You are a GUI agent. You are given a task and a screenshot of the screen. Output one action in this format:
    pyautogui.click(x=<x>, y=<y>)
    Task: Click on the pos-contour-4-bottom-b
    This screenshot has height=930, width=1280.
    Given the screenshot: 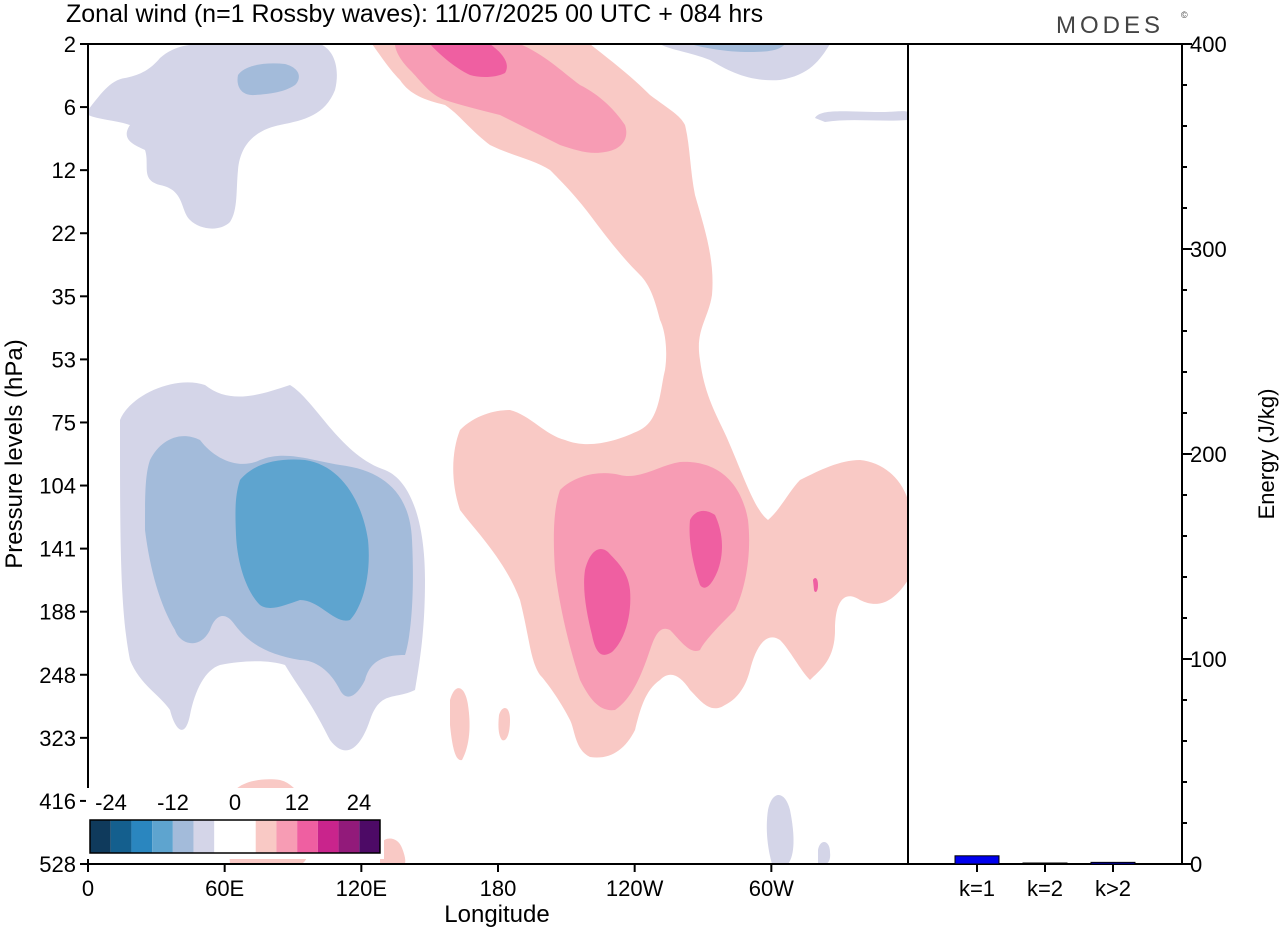 What is the action you would take?
    pyautogui.click(x=393, y=851)
    